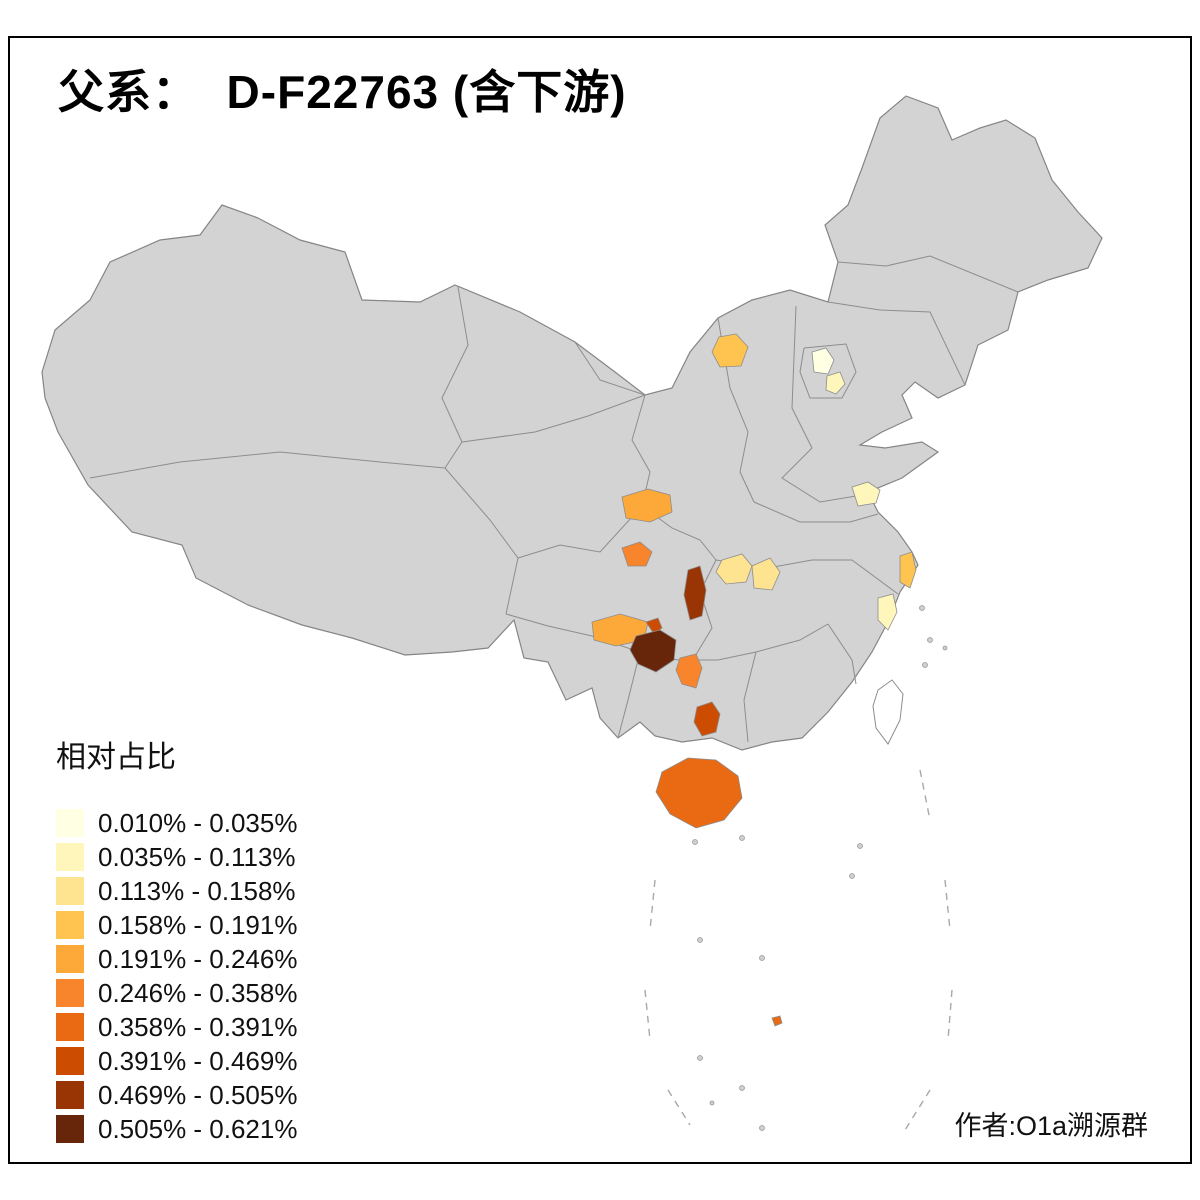 This screenshot has width=1200, height=1200. Describe the element at coordinates (734, 569) in the screenshot. I see `region-hunan-west` at that location.